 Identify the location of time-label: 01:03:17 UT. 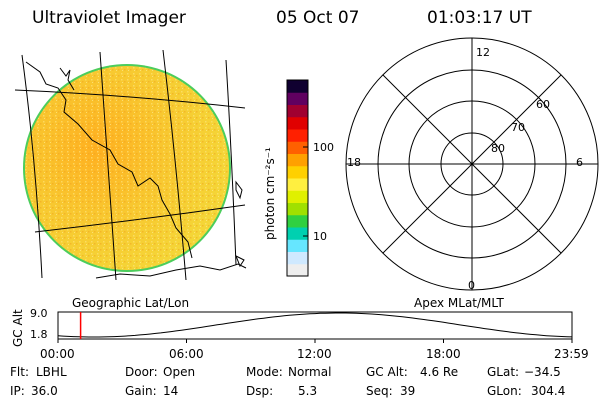
(479, 18).